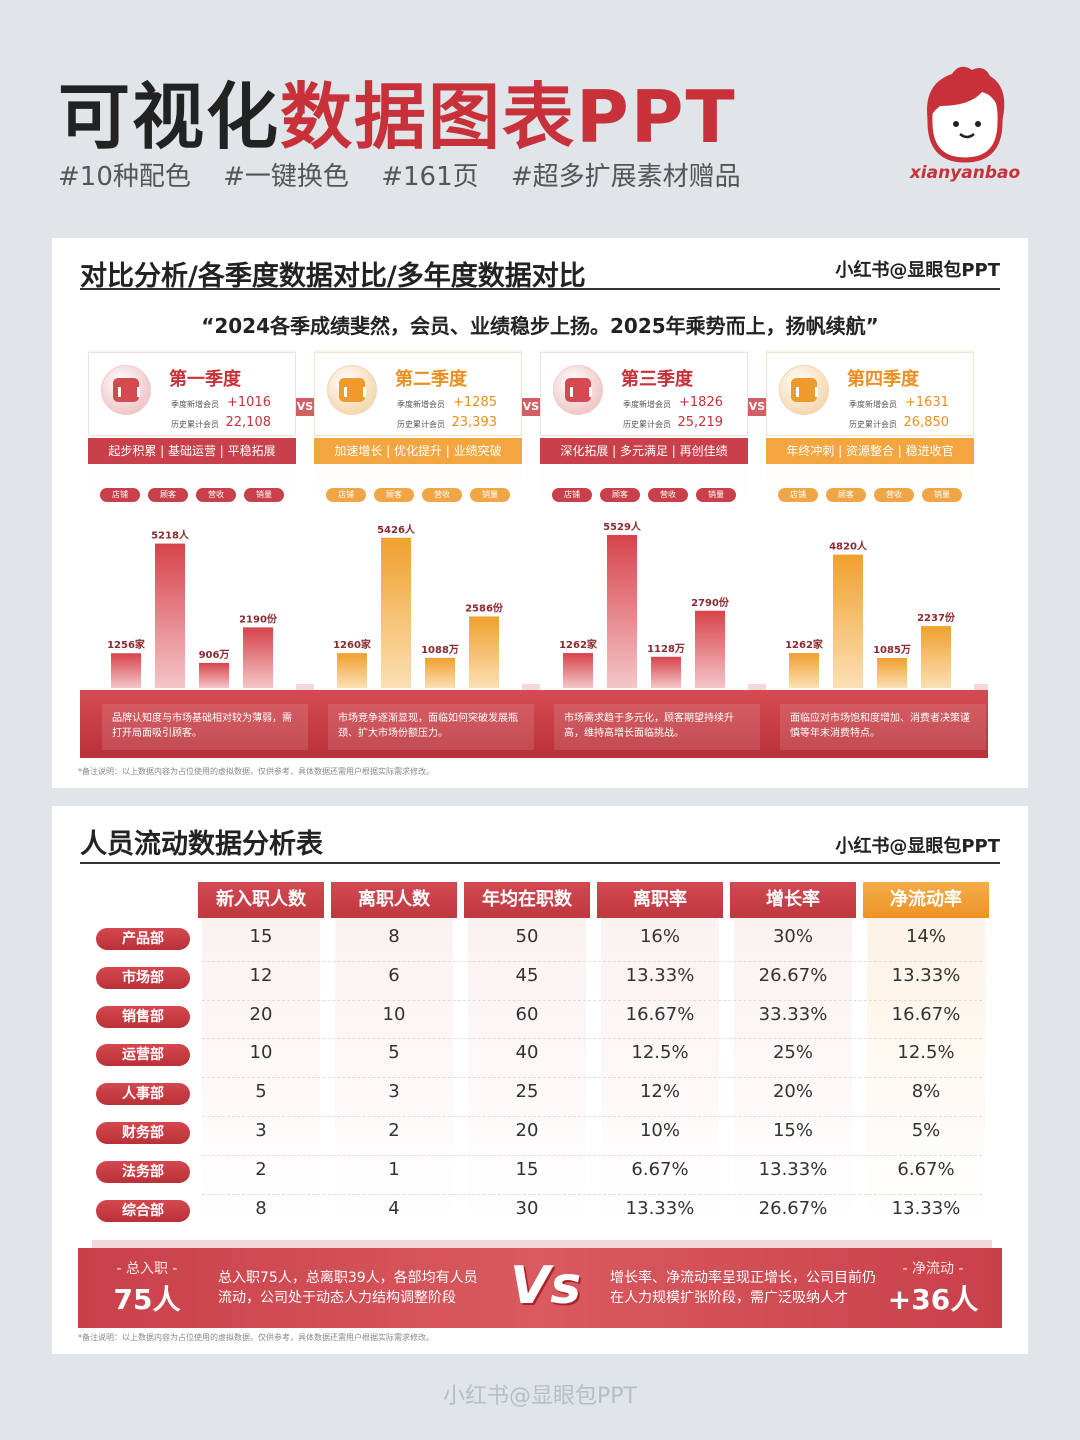 The height and width of the screenshot is (1440, 1080). I want to click on quarter-note: 品牌认知度与市场基础相对较为薄弱，需打开局面吸引顾客。, so click(205, 727).